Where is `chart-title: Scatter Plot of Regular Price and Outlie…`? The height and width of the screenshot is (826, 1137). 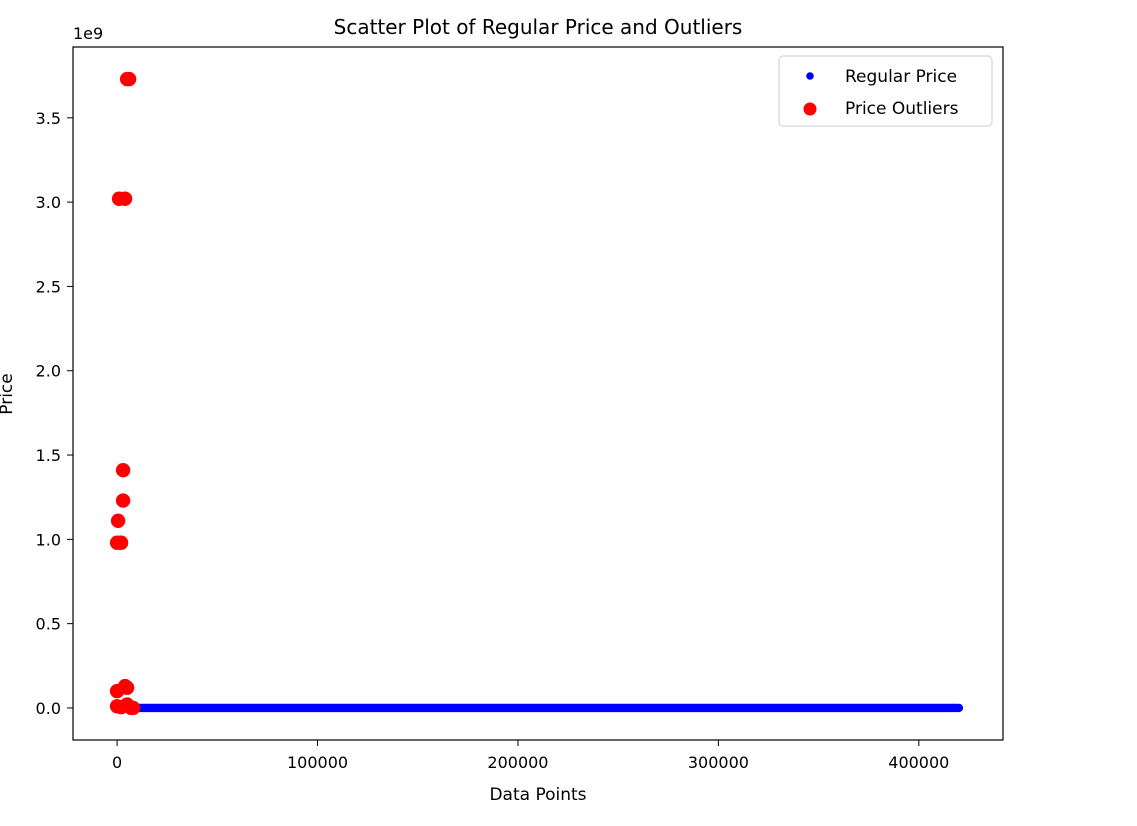 chart-title: Scatter Plot of Regular Price and Outlie… is located at coordinates (538, 27).